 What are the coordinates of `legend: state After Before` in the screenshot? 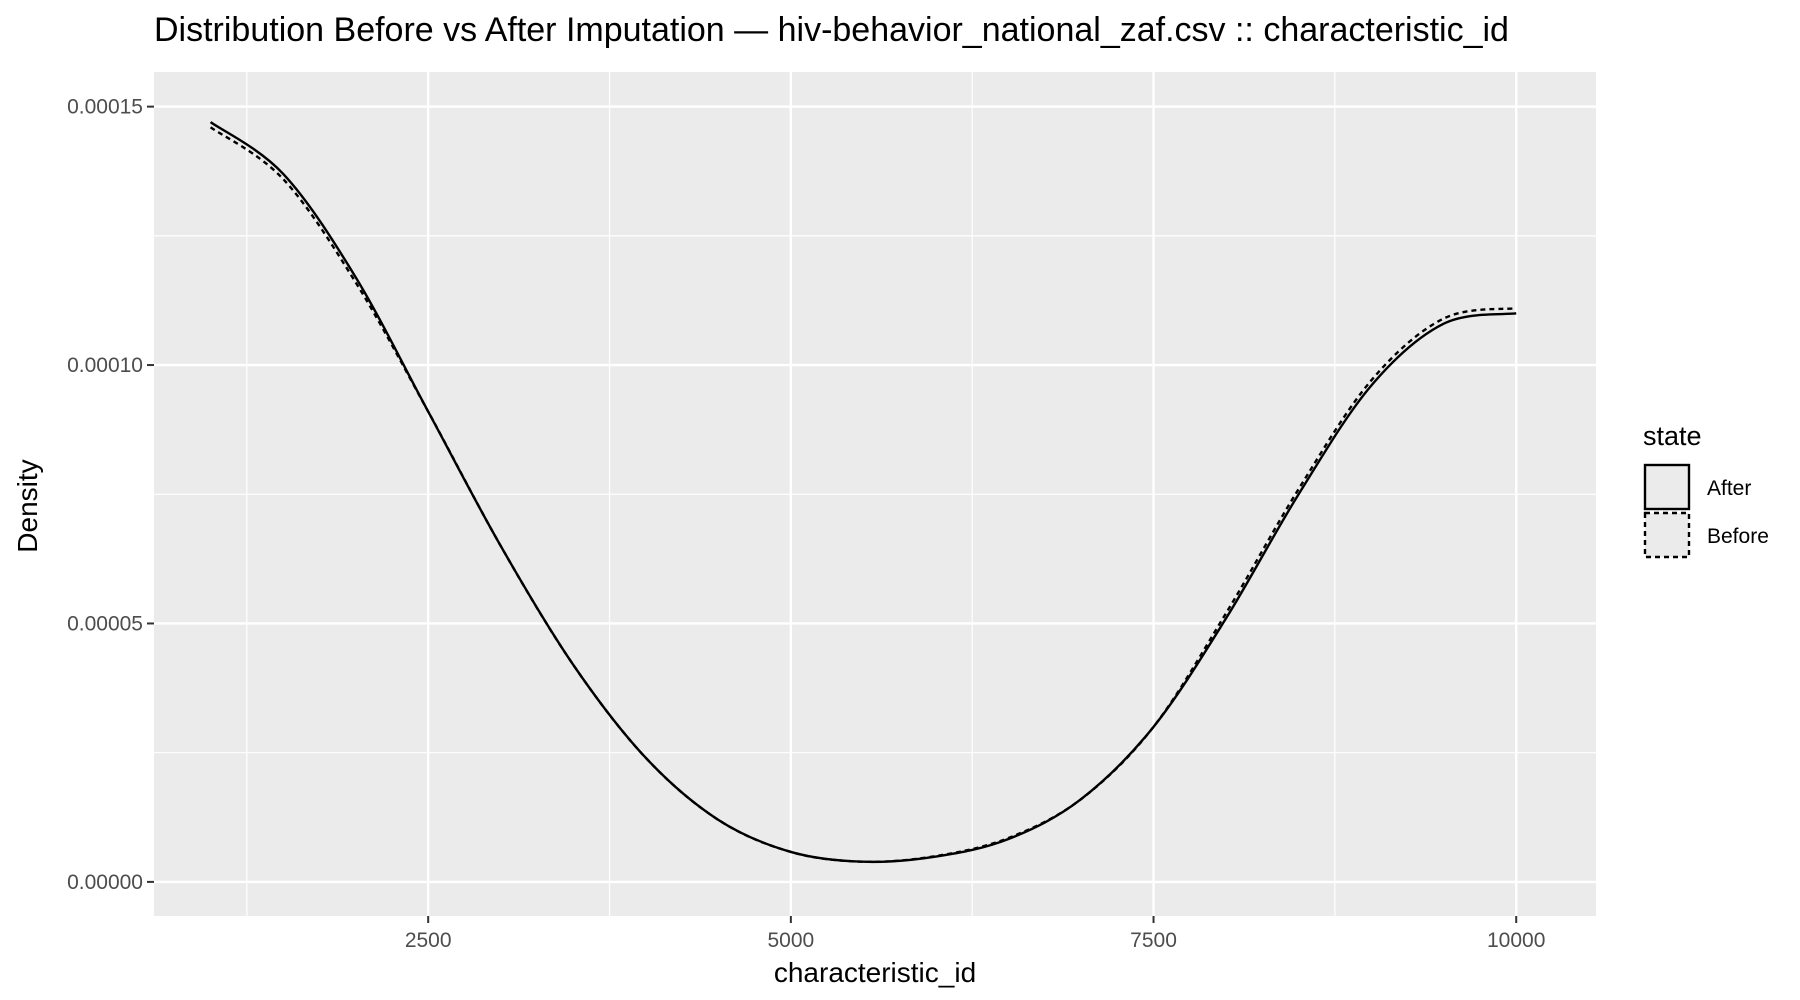 It's located at (1706, 490).